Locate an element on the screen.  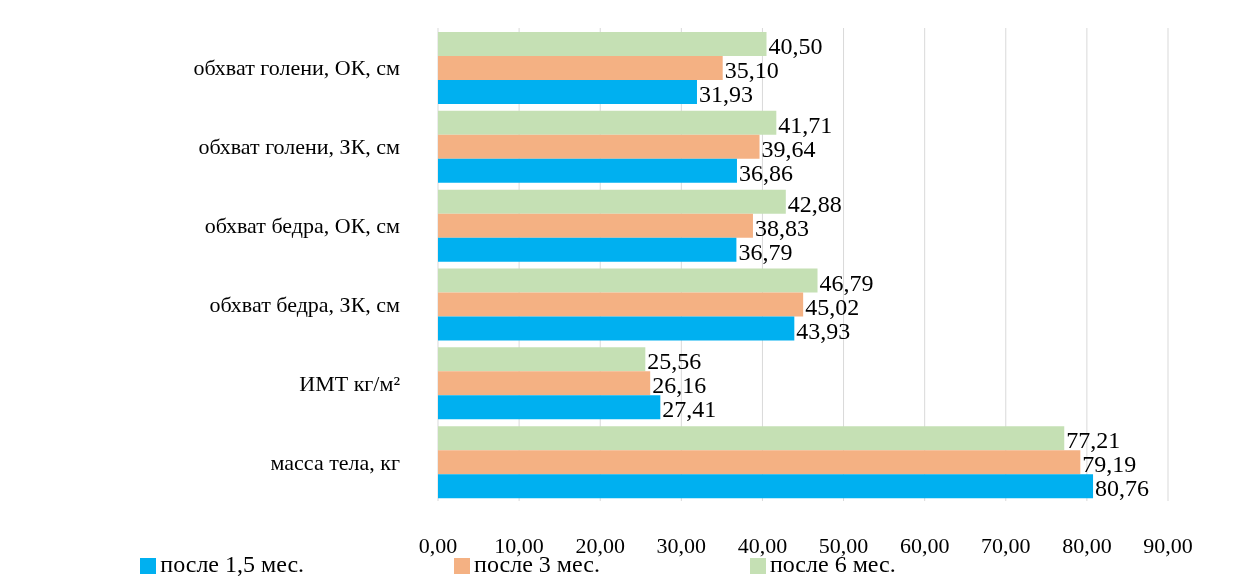
data-label: 35,10 is located at coordinates (751, 70).